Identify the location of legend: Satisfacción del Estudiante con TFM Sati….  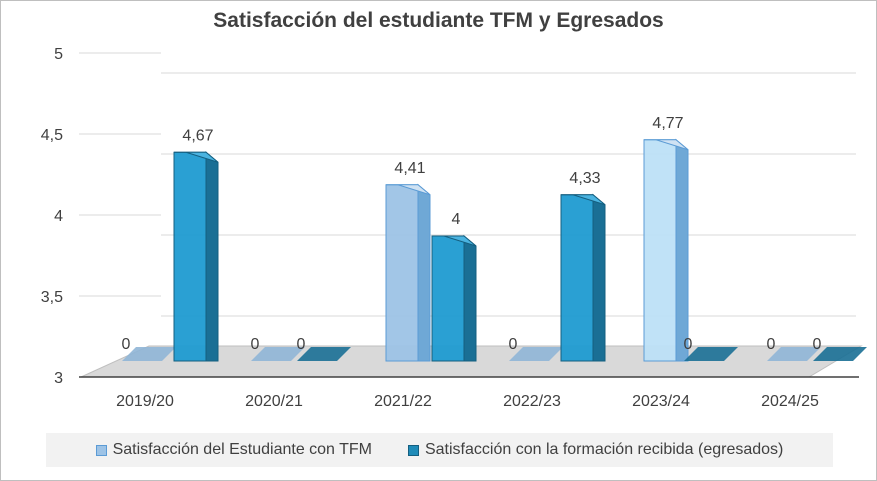
(439, 450).